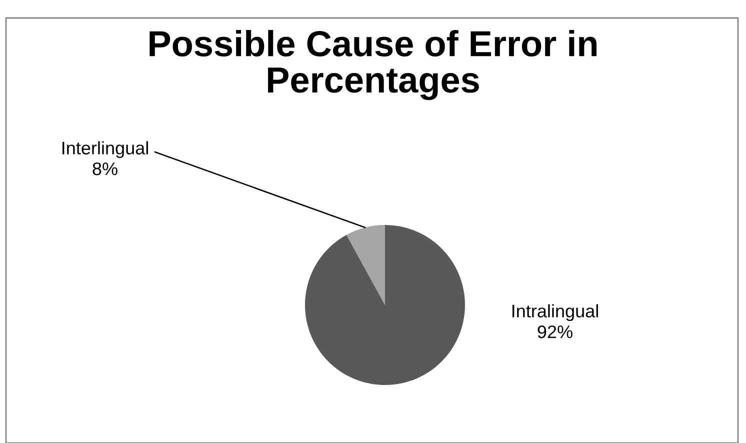  I want to click on data-label: 92%, so click(555, 331).